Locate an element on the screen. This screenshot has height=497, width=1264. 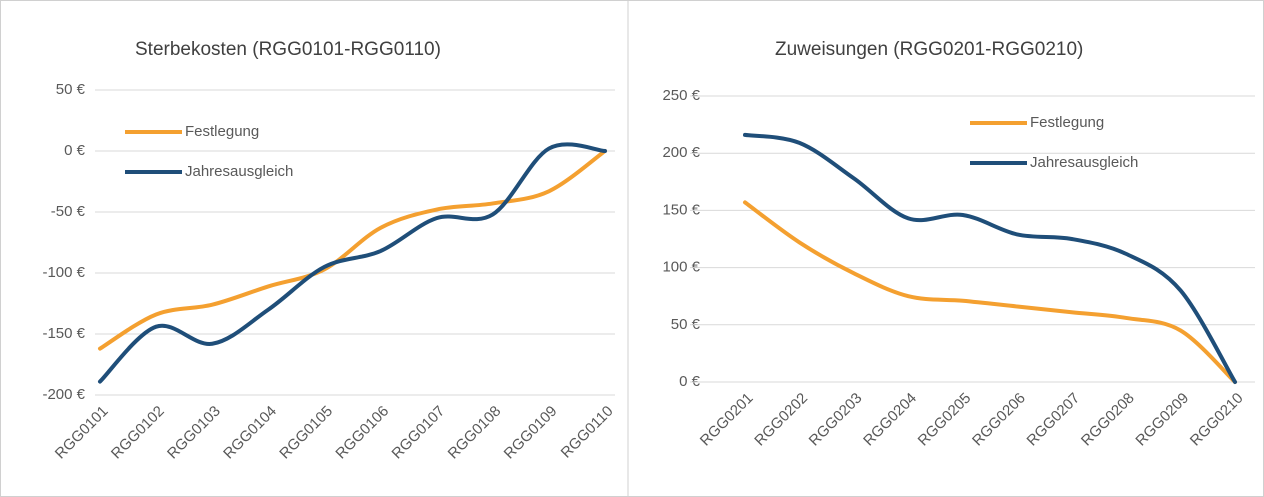
y-tick-label: -50 € is located at coordinates (68, 211).